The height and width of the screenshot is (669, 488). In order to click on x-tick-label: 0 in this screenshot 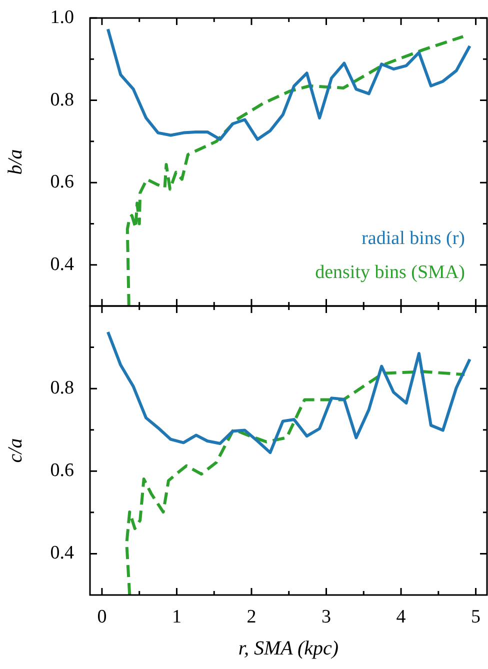, I will do `click(102, 617)`.